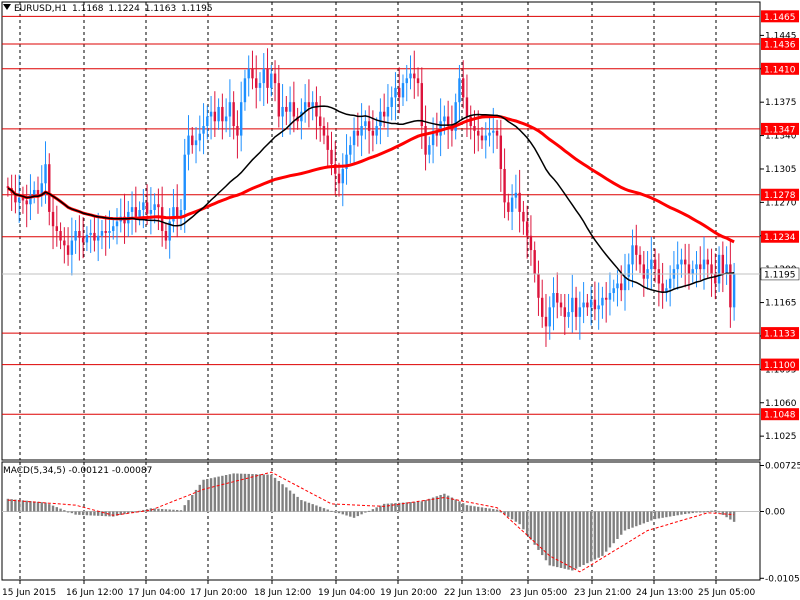  Describe the element at coordinates (132, 471) in the screenshot. I see `macd-signal-value: -0.00087` at that location.